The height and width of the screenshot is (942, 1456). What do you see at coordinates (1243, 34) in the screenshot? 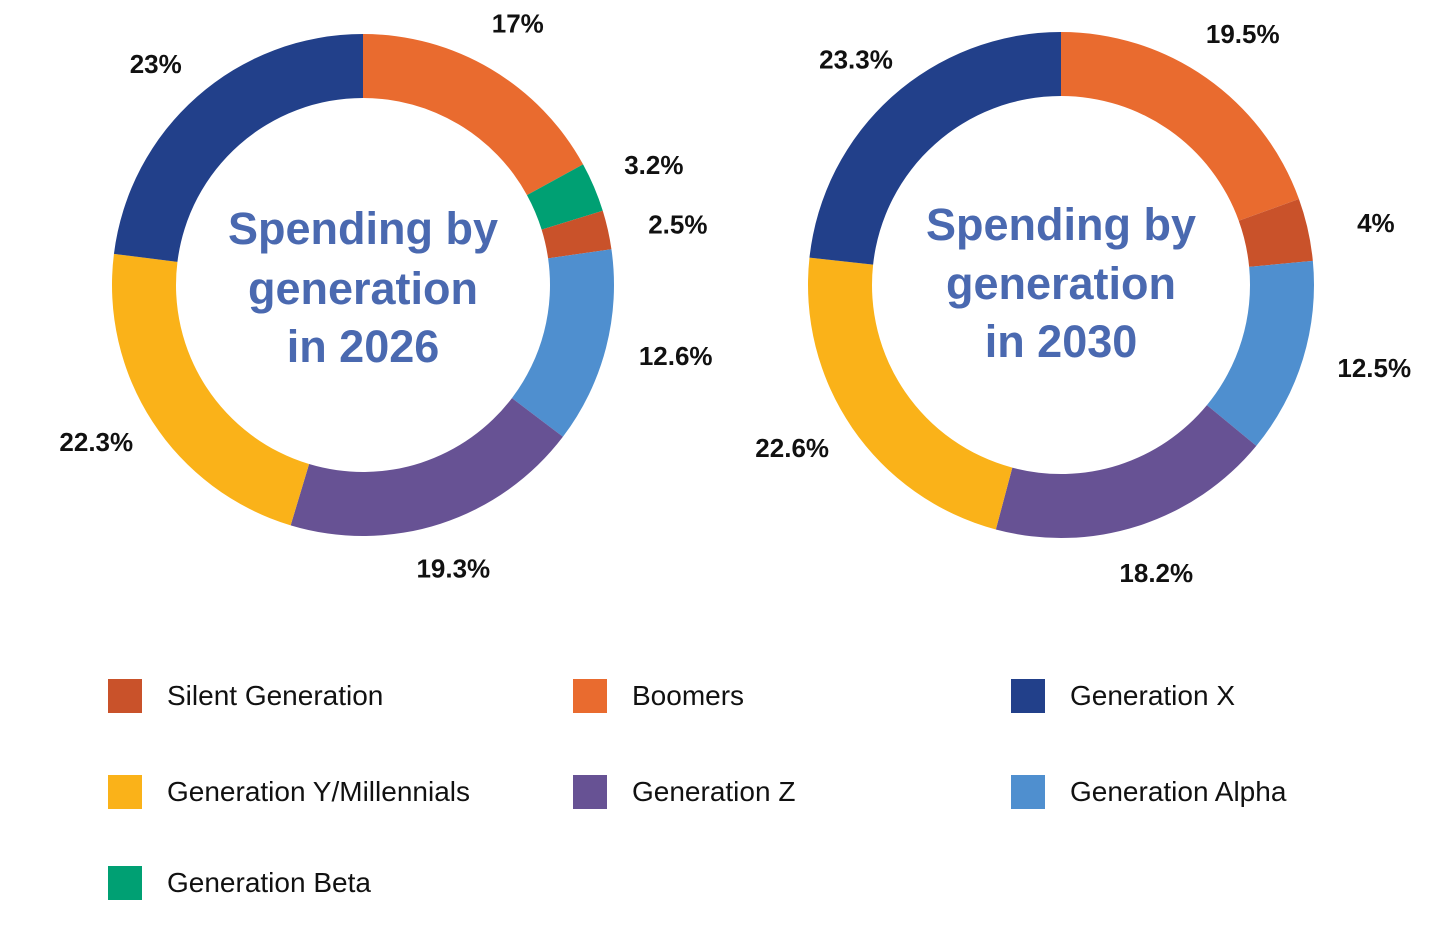
I see `data-label-boomers: 19.5%` at bounding box center [1243, 34].